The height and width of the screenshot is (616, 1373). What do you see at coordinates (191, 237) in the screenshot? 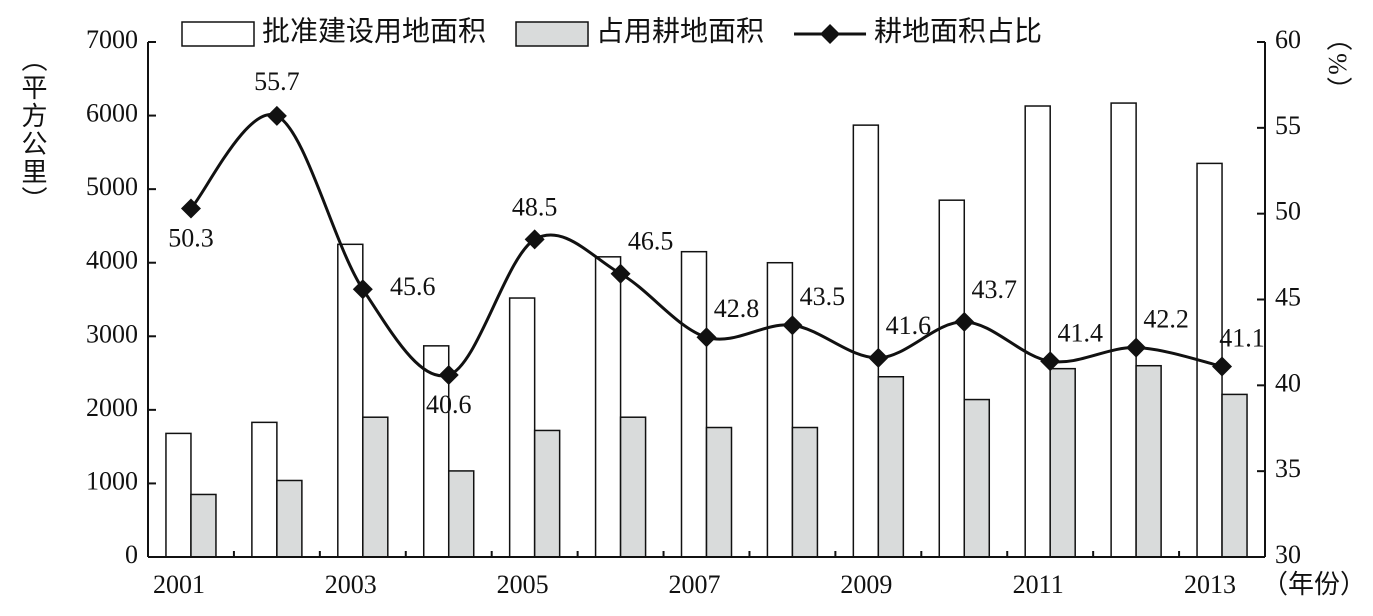
I see `data-label: 50.3` at bounding box center [191, 237].